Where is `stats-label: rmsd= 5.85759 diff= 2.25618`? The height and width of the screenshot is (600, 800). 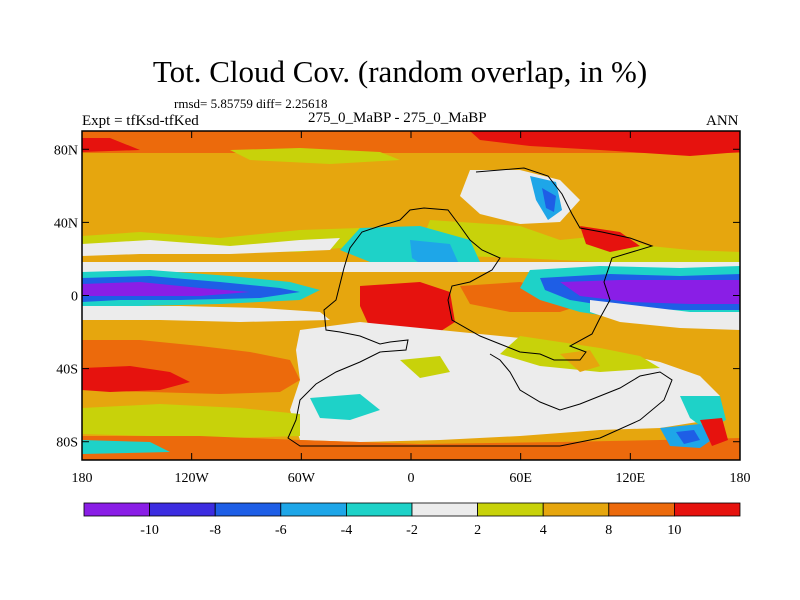
stats-label: rmsd= 5.85759 diff= 2.25618 is located at coordinates (251, 103).